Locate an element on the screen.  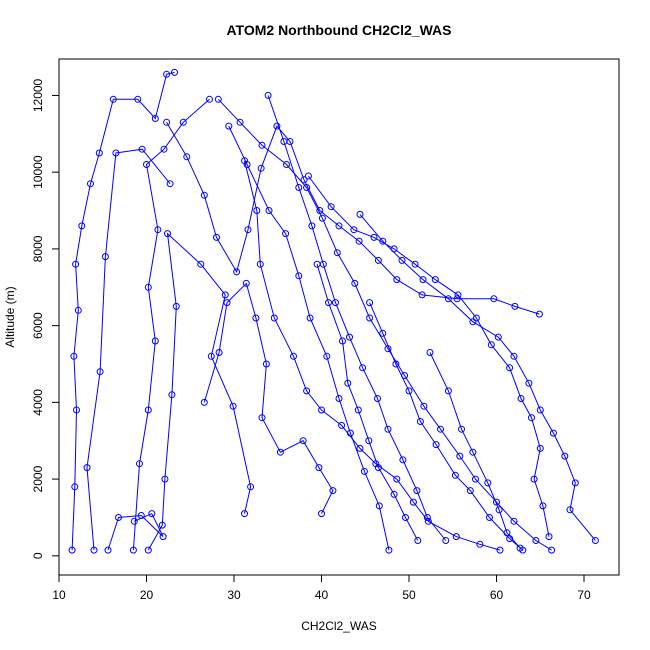
y-tick-label: 0 is located at coordinates (38, 555).